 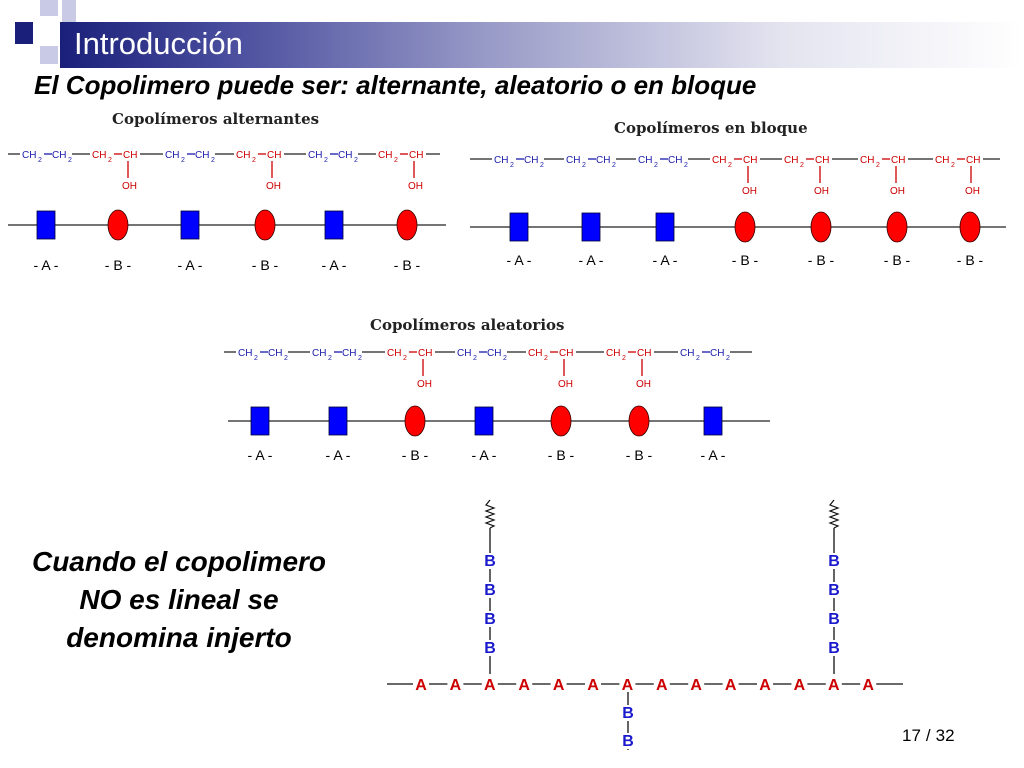 What do you see at coordinates (467, 325) in the screenshot?
I see `panel-title-random: Copolímeros aleatorios` at bounding box center [467, 325].